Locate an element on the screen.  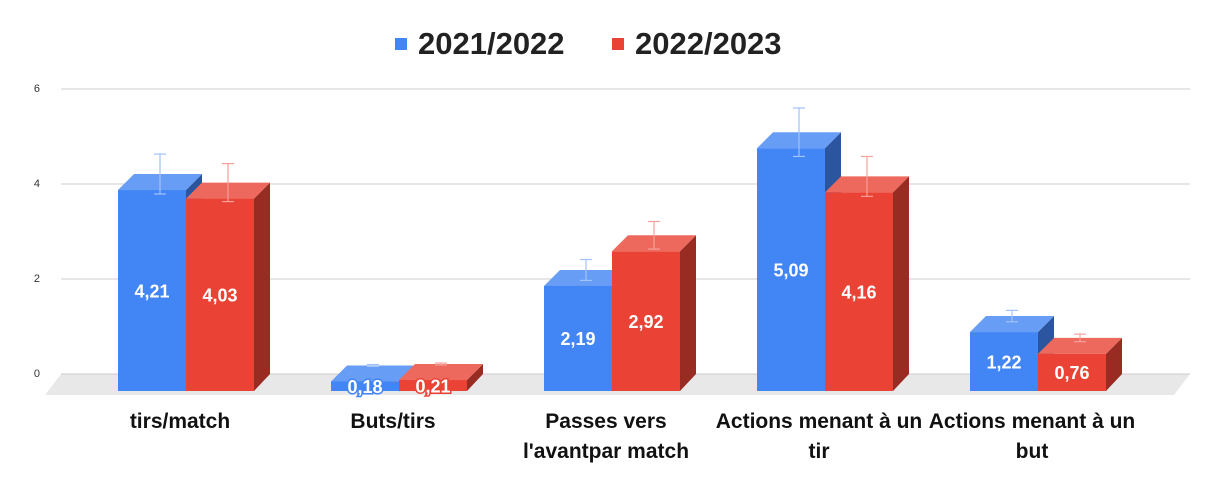
value-label: 0,21 is located at coordinates (432, 386).